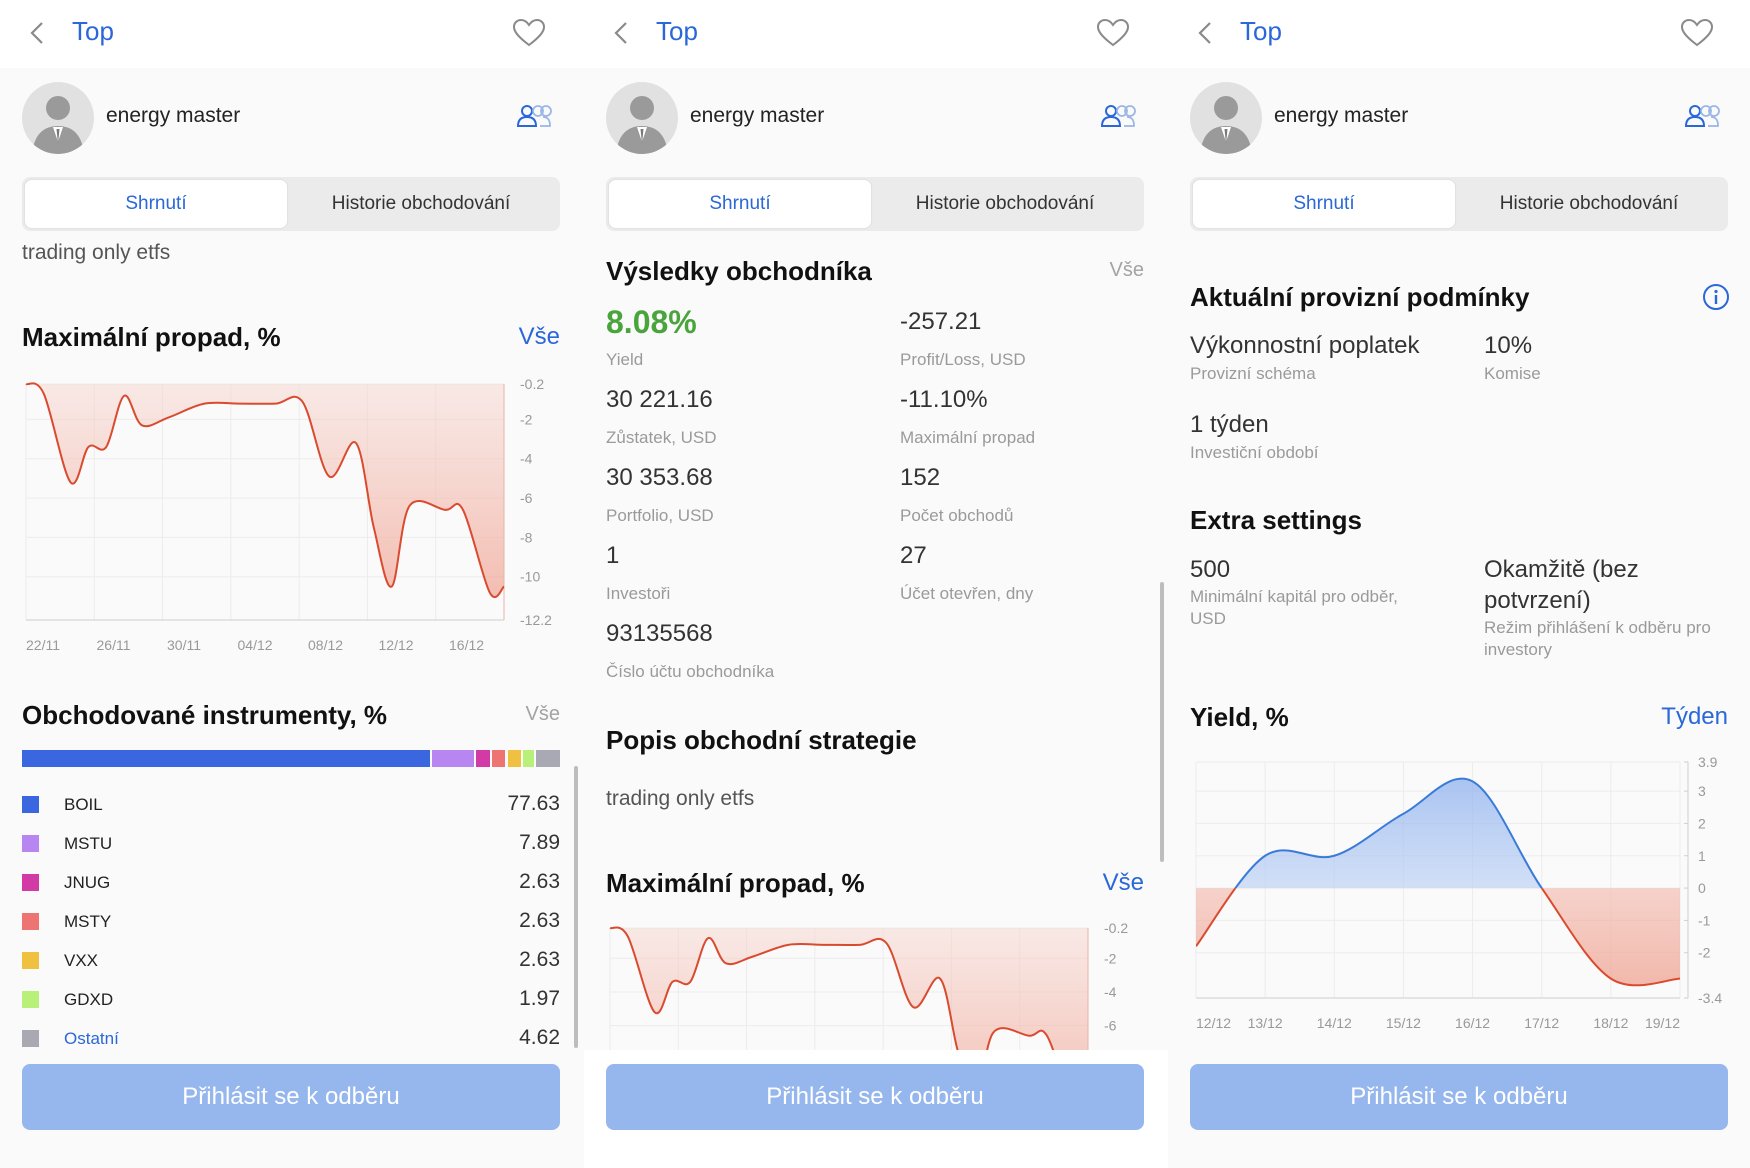 The image size is (1750, 1168). What do you see at coordinates (255, 645) in the screenshot?
I see `x-tick-label: 04/12` at bounding box center [255, 645].